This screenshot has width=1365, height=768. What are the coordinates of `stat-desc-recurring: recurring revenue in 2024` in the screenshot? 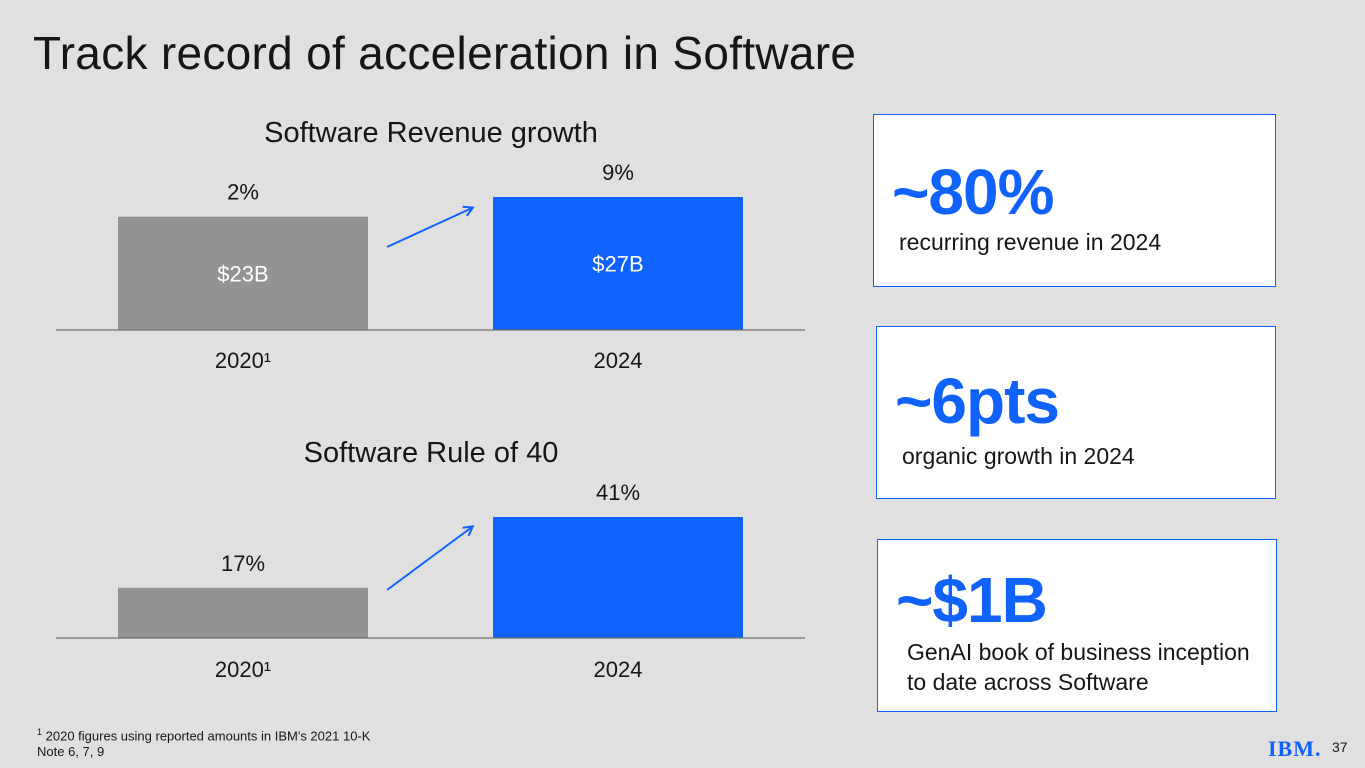 It's located at (1030, 242).